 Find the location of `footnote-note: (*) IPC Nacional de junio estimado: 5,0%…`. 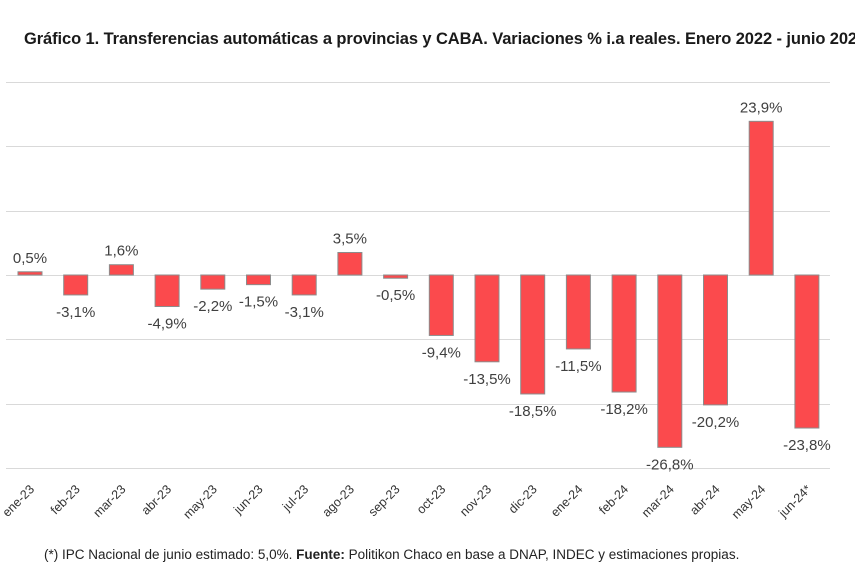

footnote-note: (*) IPC Nacional de junio estimado: 5,0%… is located at coordinates (170, 554).